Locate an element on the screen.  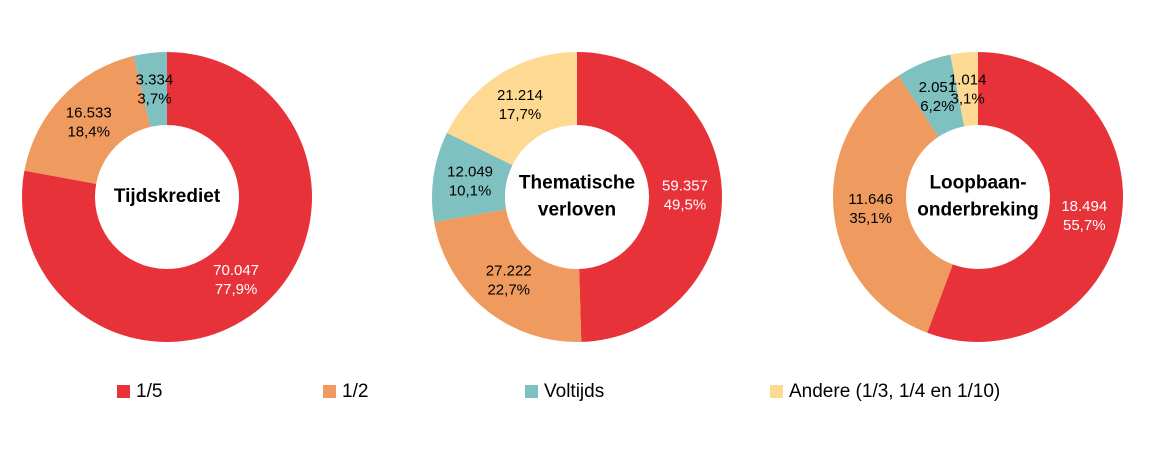
legend-label: Andere (1/3, 1/4 en 1/10) is located at coordinates (894, 391).